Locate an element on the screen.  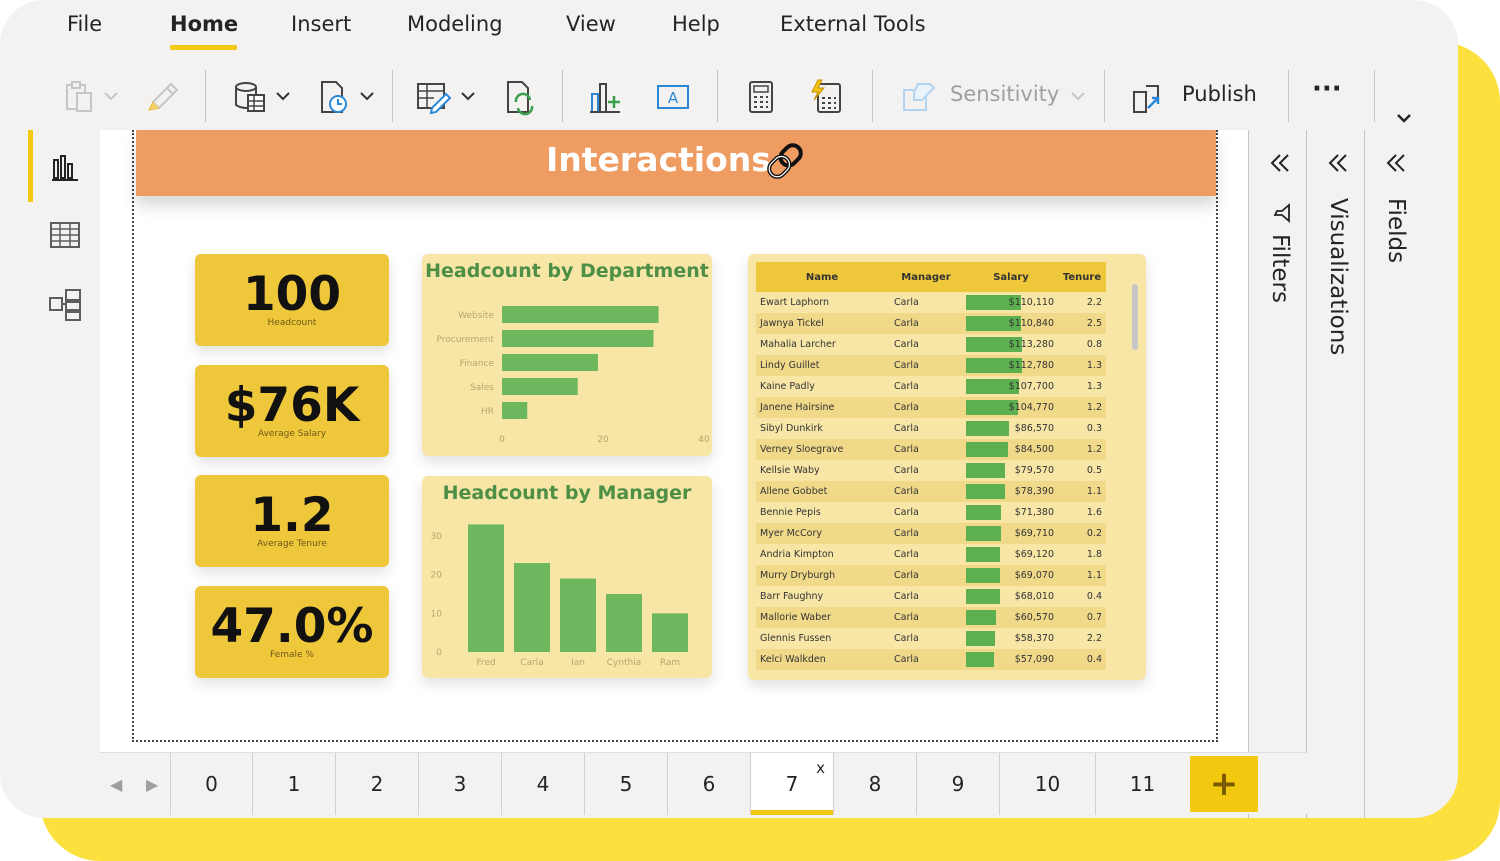
menu-home: Home is located at coordinates (204, 24).